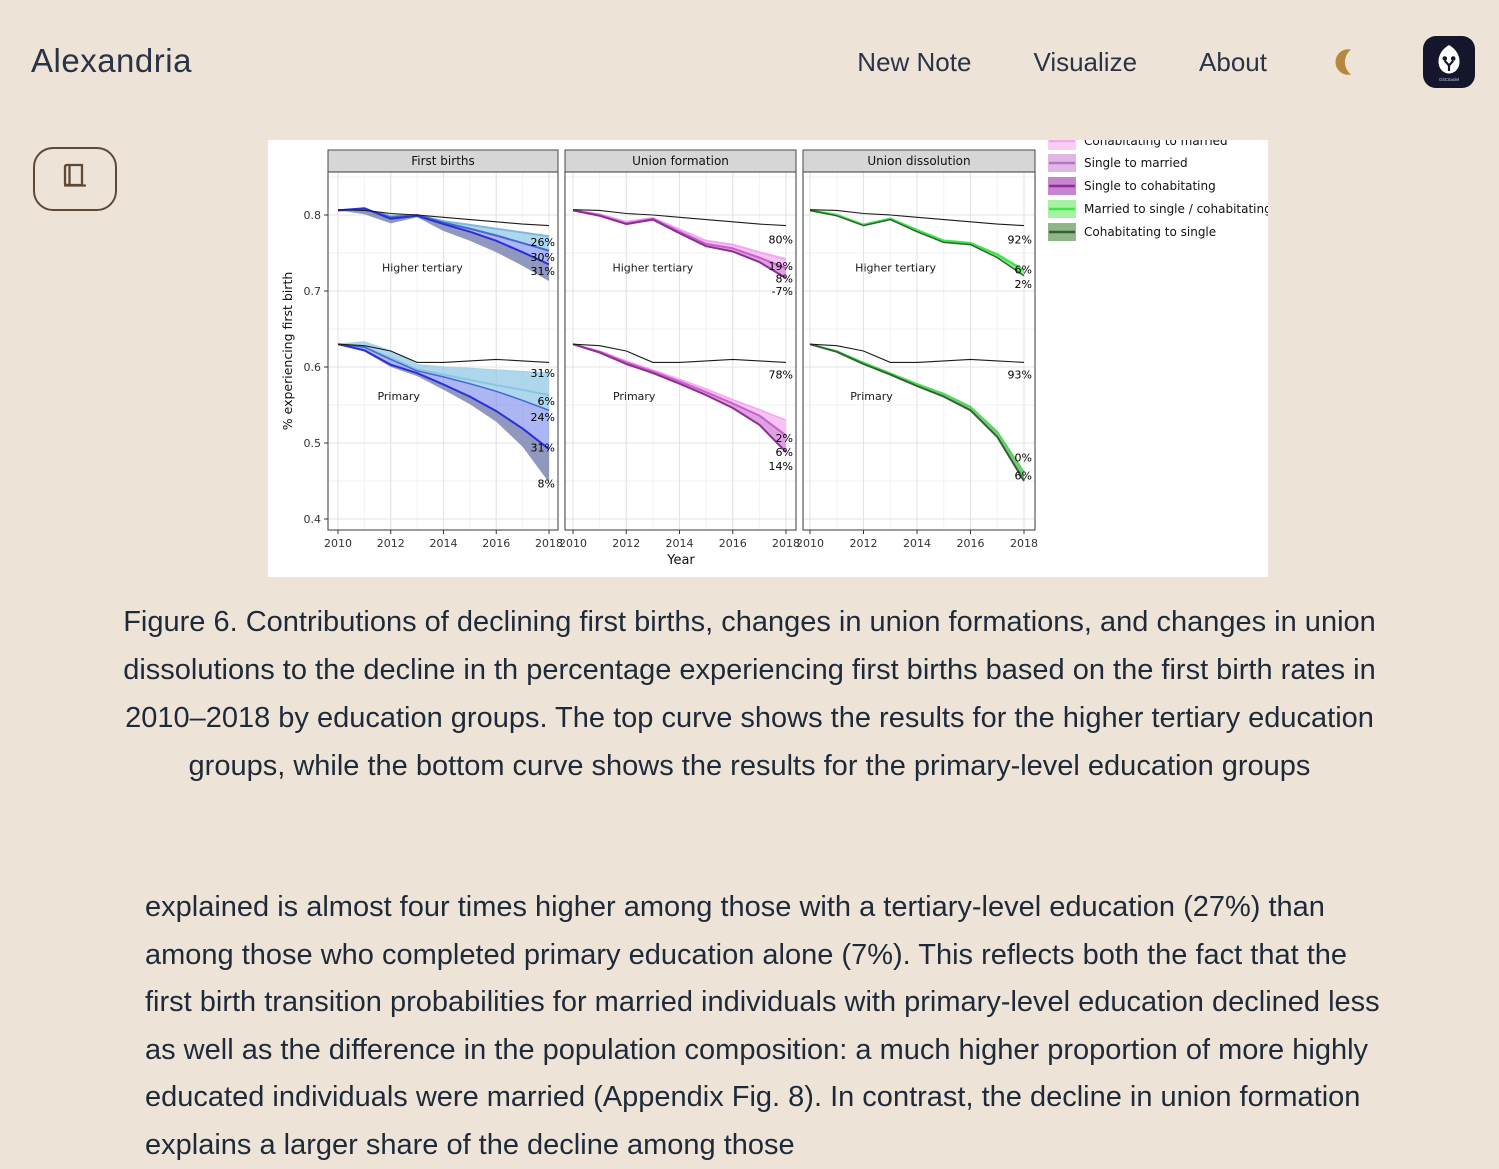  Describe the element at coordinates (1085, 61) in the screenshot. I see `nav-visualize: Visualize` at that location.